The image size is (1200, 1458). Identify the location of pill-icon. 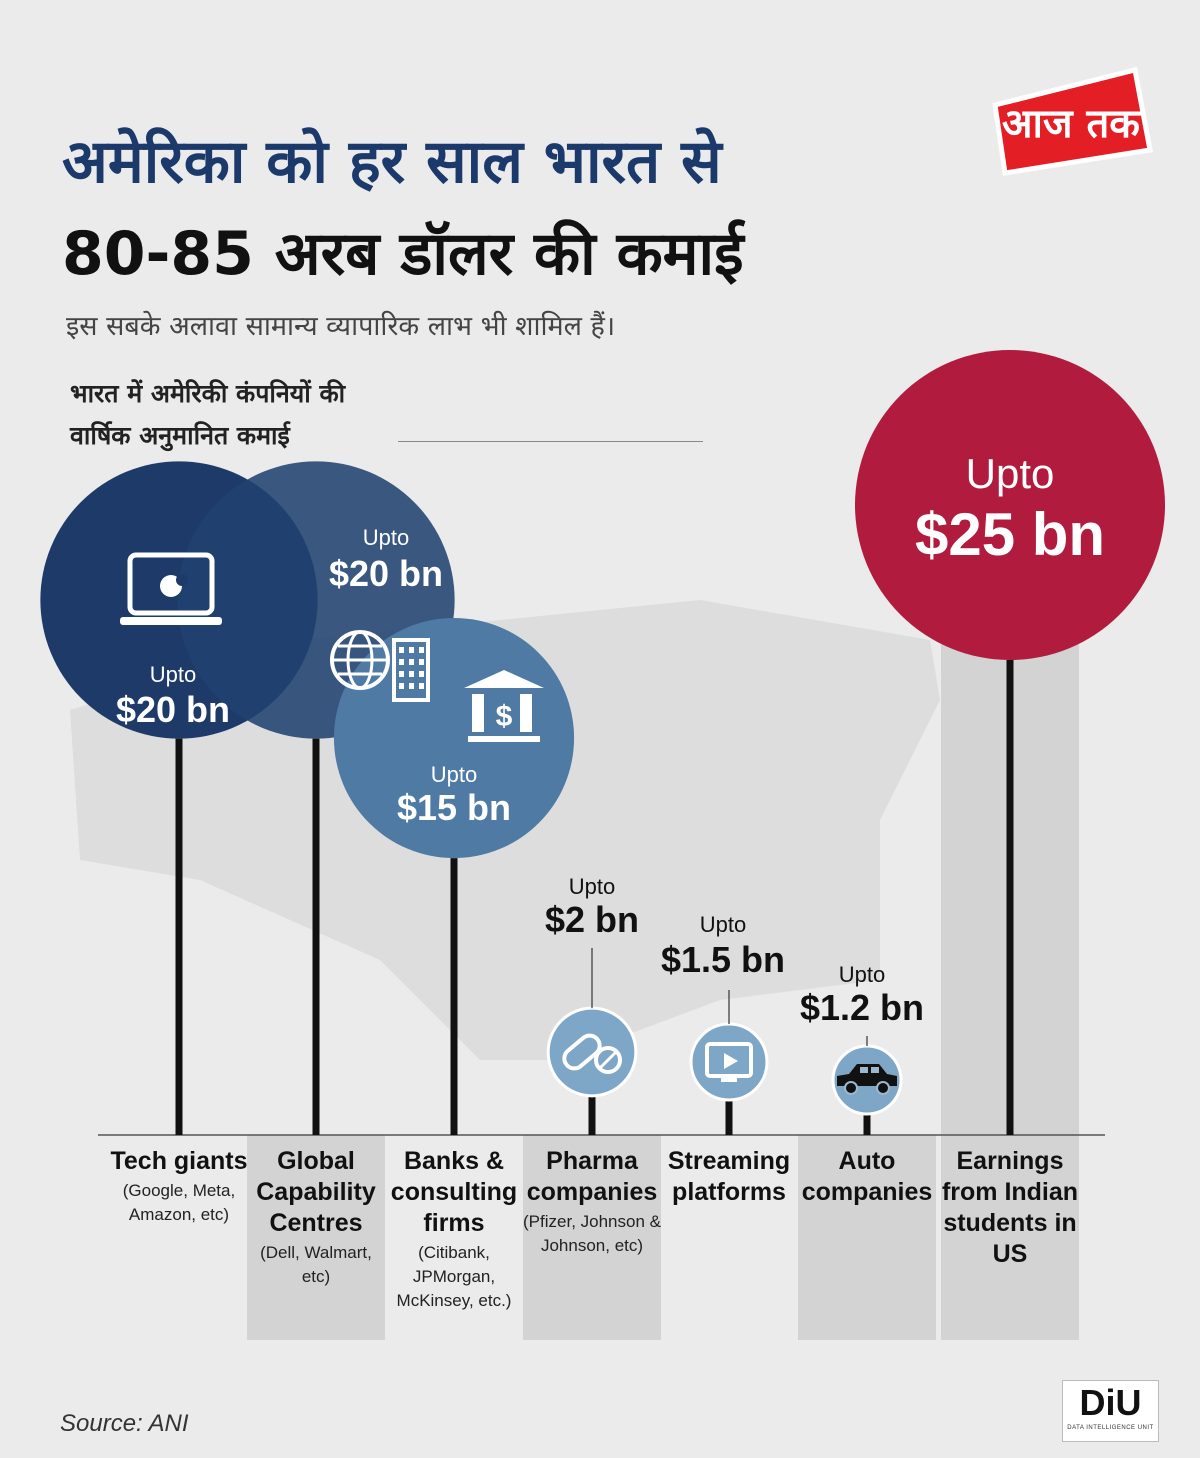
(592, 1053).